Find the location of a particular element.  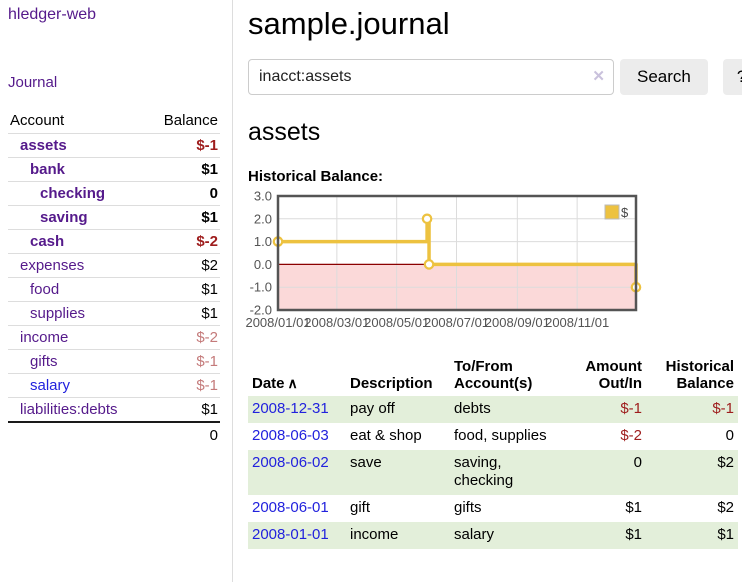

clear-search-icon: ✕ is located at coordinates (598, 76).